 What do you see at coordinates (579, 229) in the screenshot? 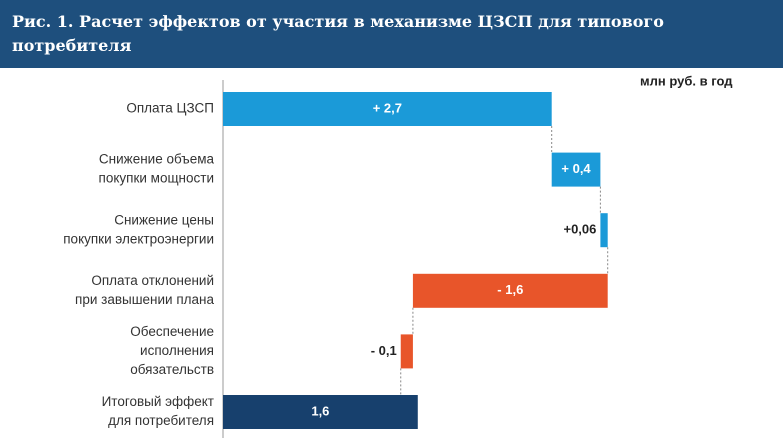
I see `value-label: +0,06` at bounding box center [579, 229].